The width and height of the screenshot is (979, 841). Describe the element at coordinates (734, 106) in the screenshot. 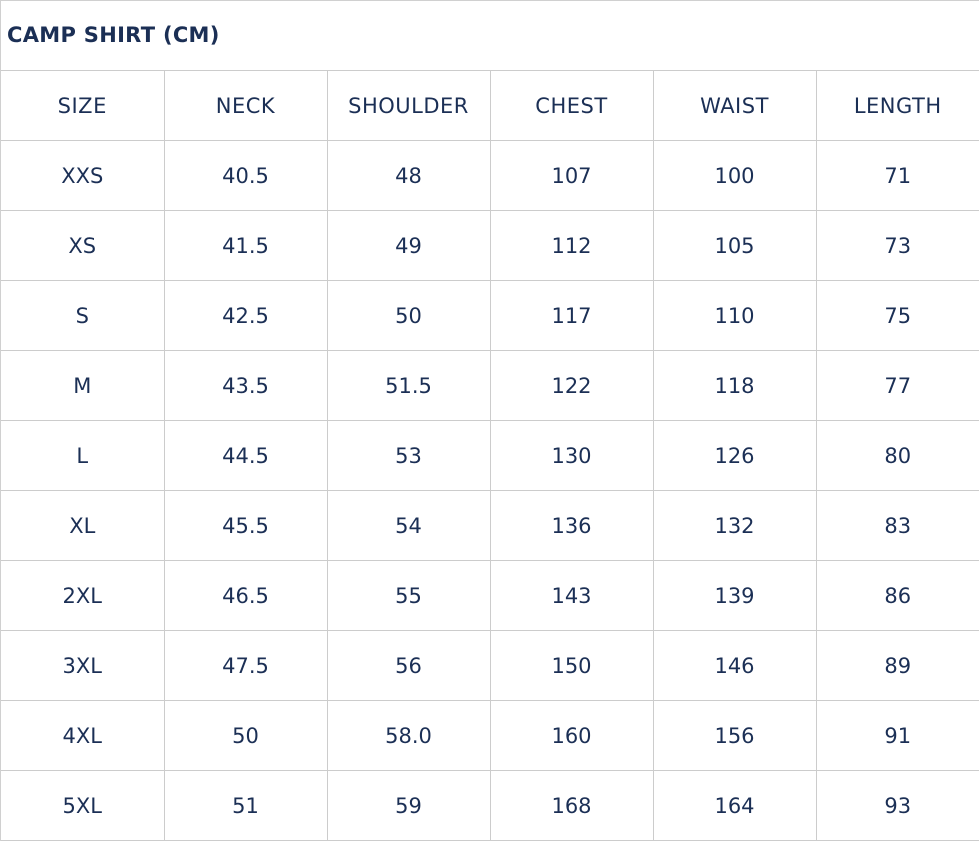

I see `column-header-waist: WAIST` at that location.